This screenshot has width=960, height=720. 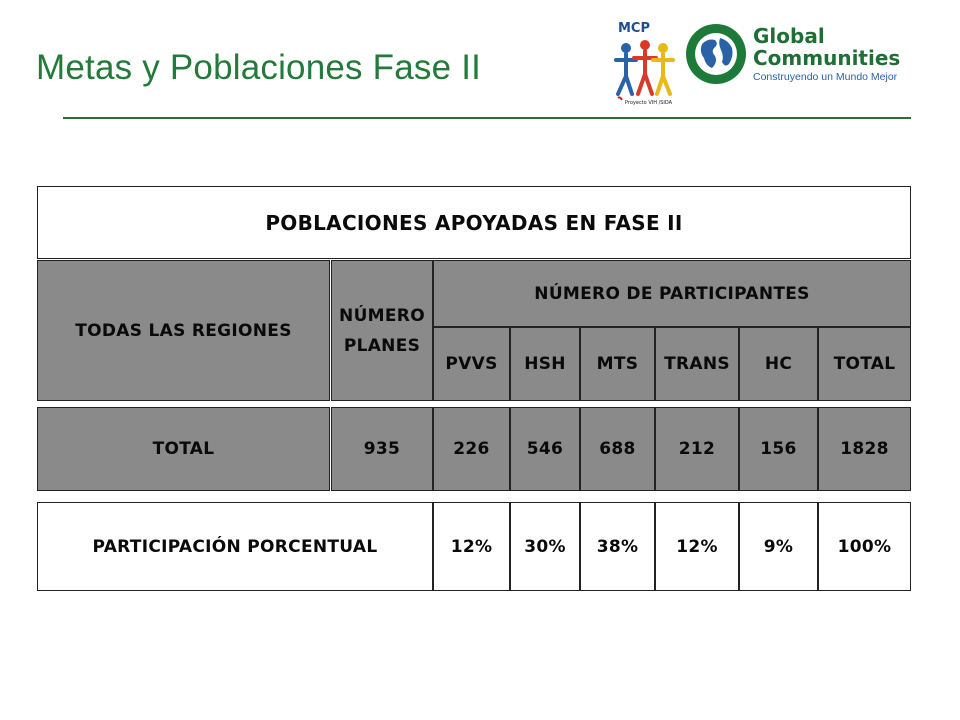 What do you see at coordinates (487, 118) in the screenshot?
I see `title-divider` at bounding box center [487, 118].